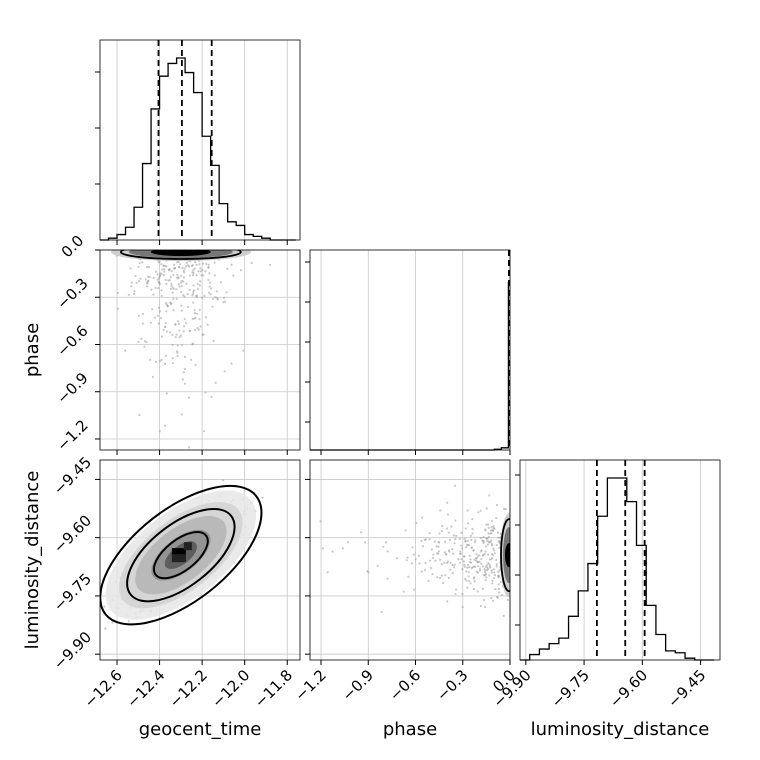 This screenshot has height=760, width=760. What do you see at coordinates (72, 293) in the screenshot?
I see `y-tick-label: −0.3` at bounding box center [72, 293].